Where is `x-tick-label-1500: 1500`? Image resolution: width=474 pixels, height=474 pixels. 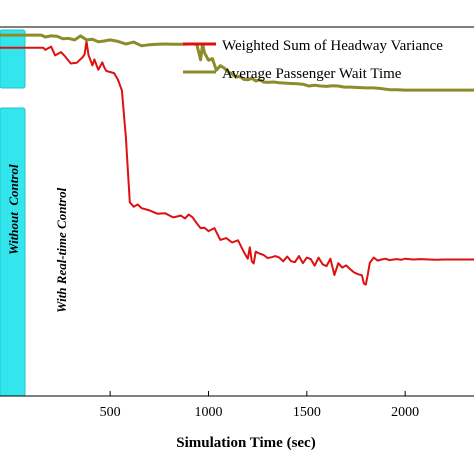
x-tick-label-1500: 1500 is located at coordinates (307, 412).